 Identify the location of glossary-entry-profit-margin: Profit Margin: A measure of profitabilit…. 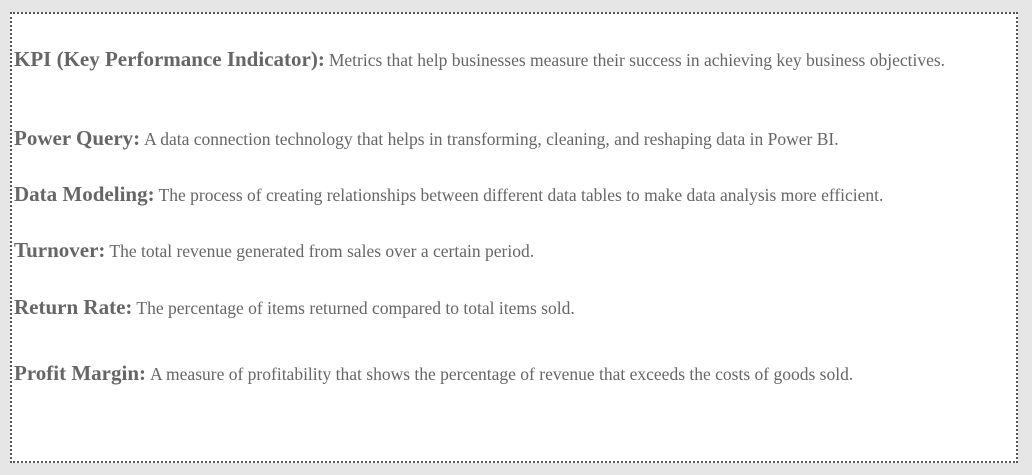
(509, 374).